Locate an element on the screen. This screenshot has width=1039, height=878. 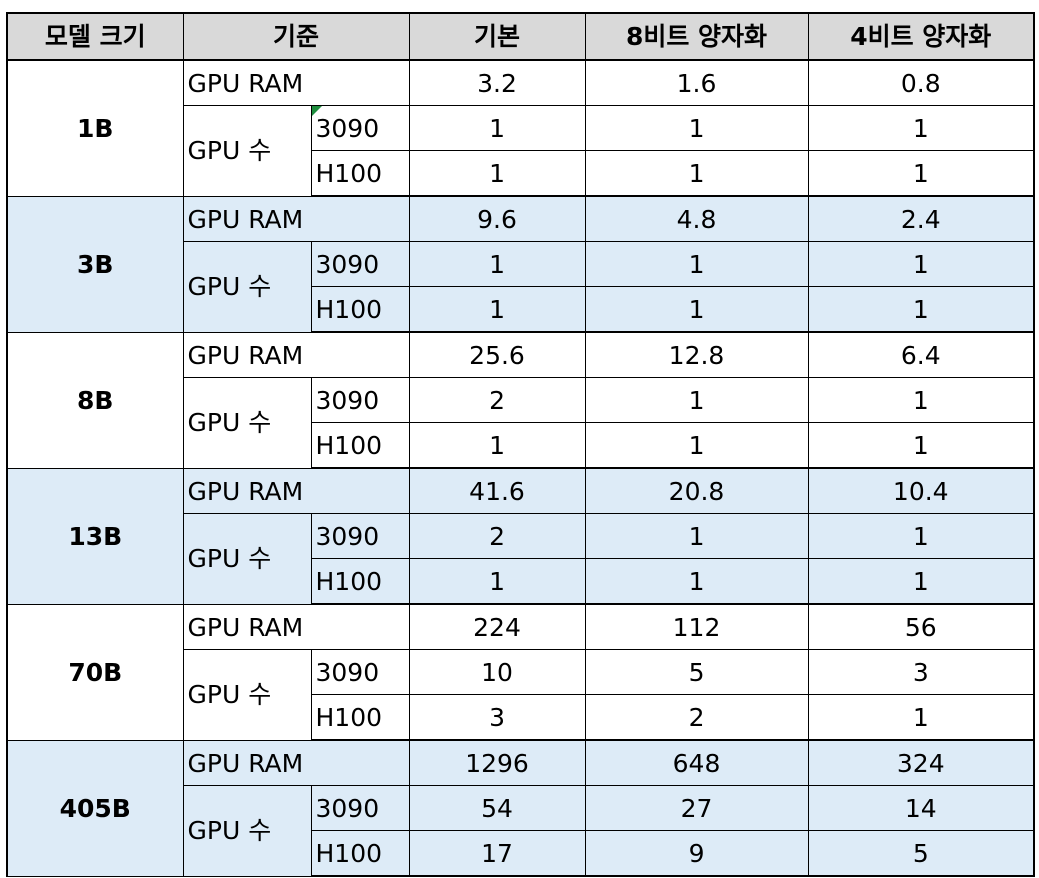
quant8-ram-cell: 4.8 is located at coordinates (696, 218).